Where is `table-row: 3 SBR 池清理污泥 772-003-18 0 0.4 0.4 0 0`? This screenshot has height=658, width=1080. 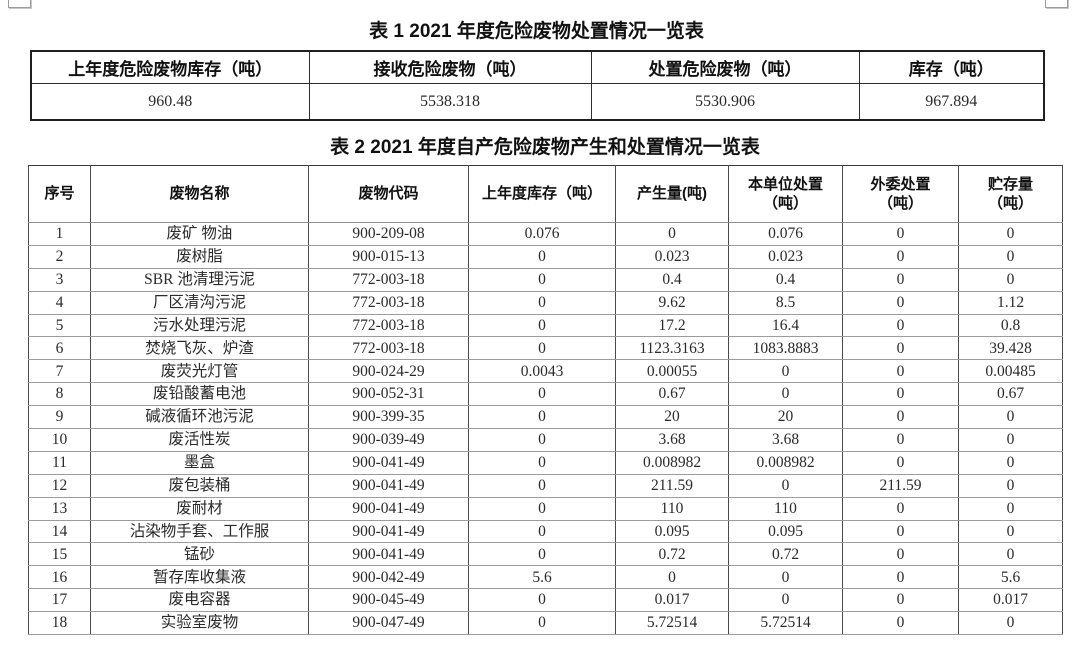 table-row: 3 SBR 池清理污泥 772-003-18 0 0.4 0.4 0 0 is located at coordinates (545, 279).